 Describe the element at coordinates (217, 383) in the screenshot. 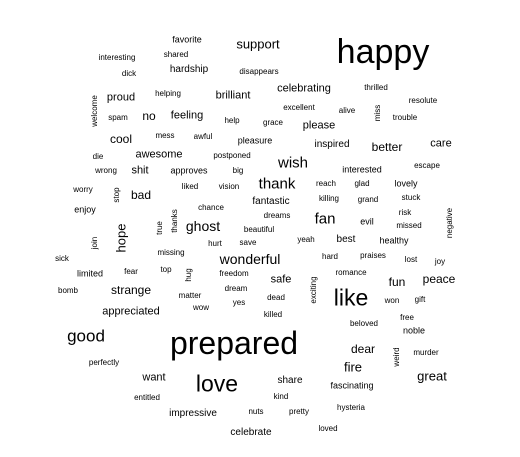

I see `word: love` at that location.